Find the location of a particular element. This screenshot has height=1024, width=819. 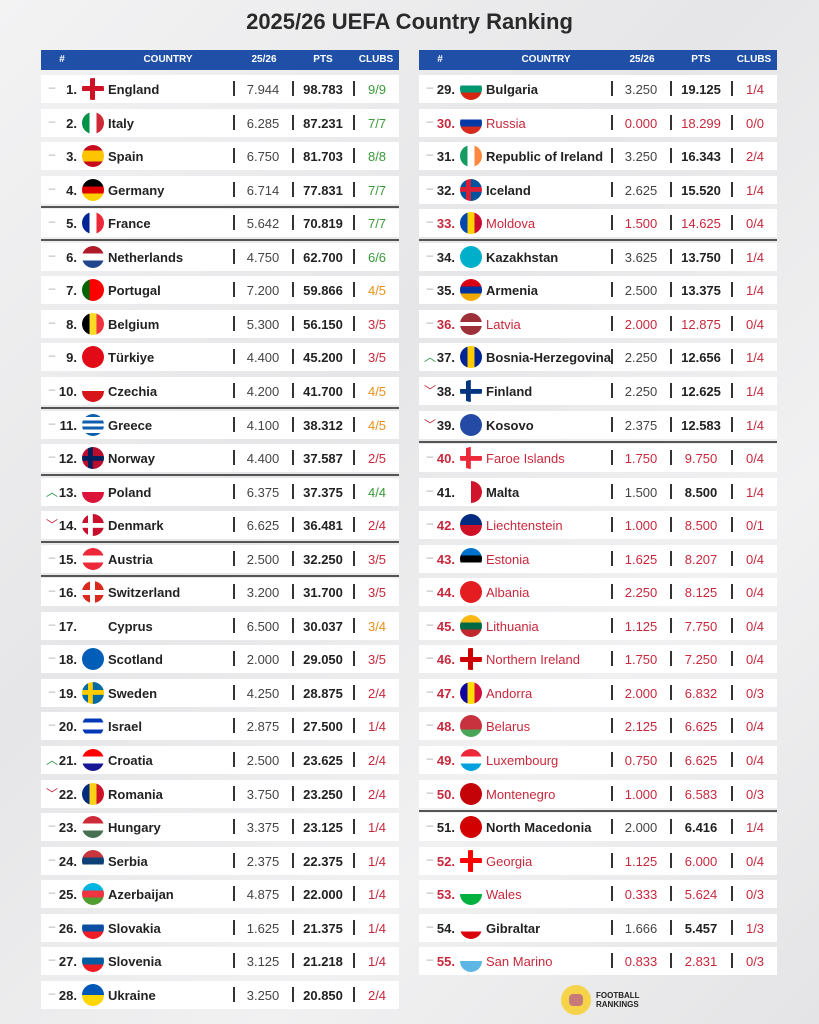

rank: 21. is located at coordinates (67, 760).